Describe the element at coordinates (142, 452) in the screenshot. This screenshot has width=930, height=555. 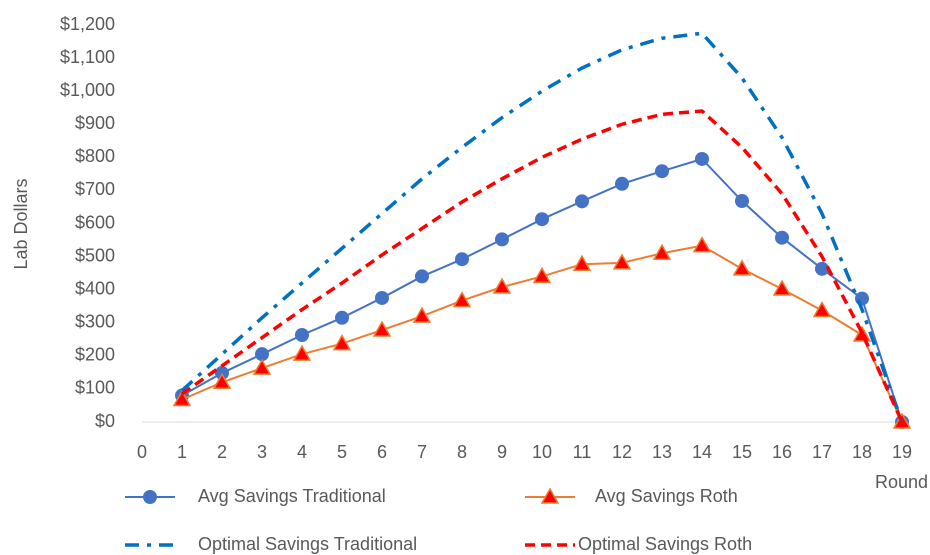
I see `x-tick-label: 0` at that location.